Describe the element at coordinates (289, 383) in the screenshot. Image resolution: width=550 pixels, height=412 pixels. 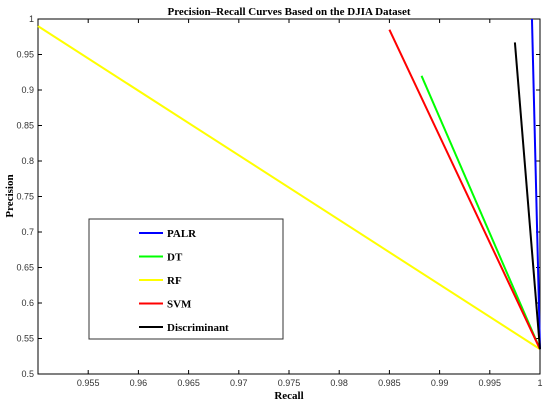
I see `x-tick-label: 0.975` at that location.